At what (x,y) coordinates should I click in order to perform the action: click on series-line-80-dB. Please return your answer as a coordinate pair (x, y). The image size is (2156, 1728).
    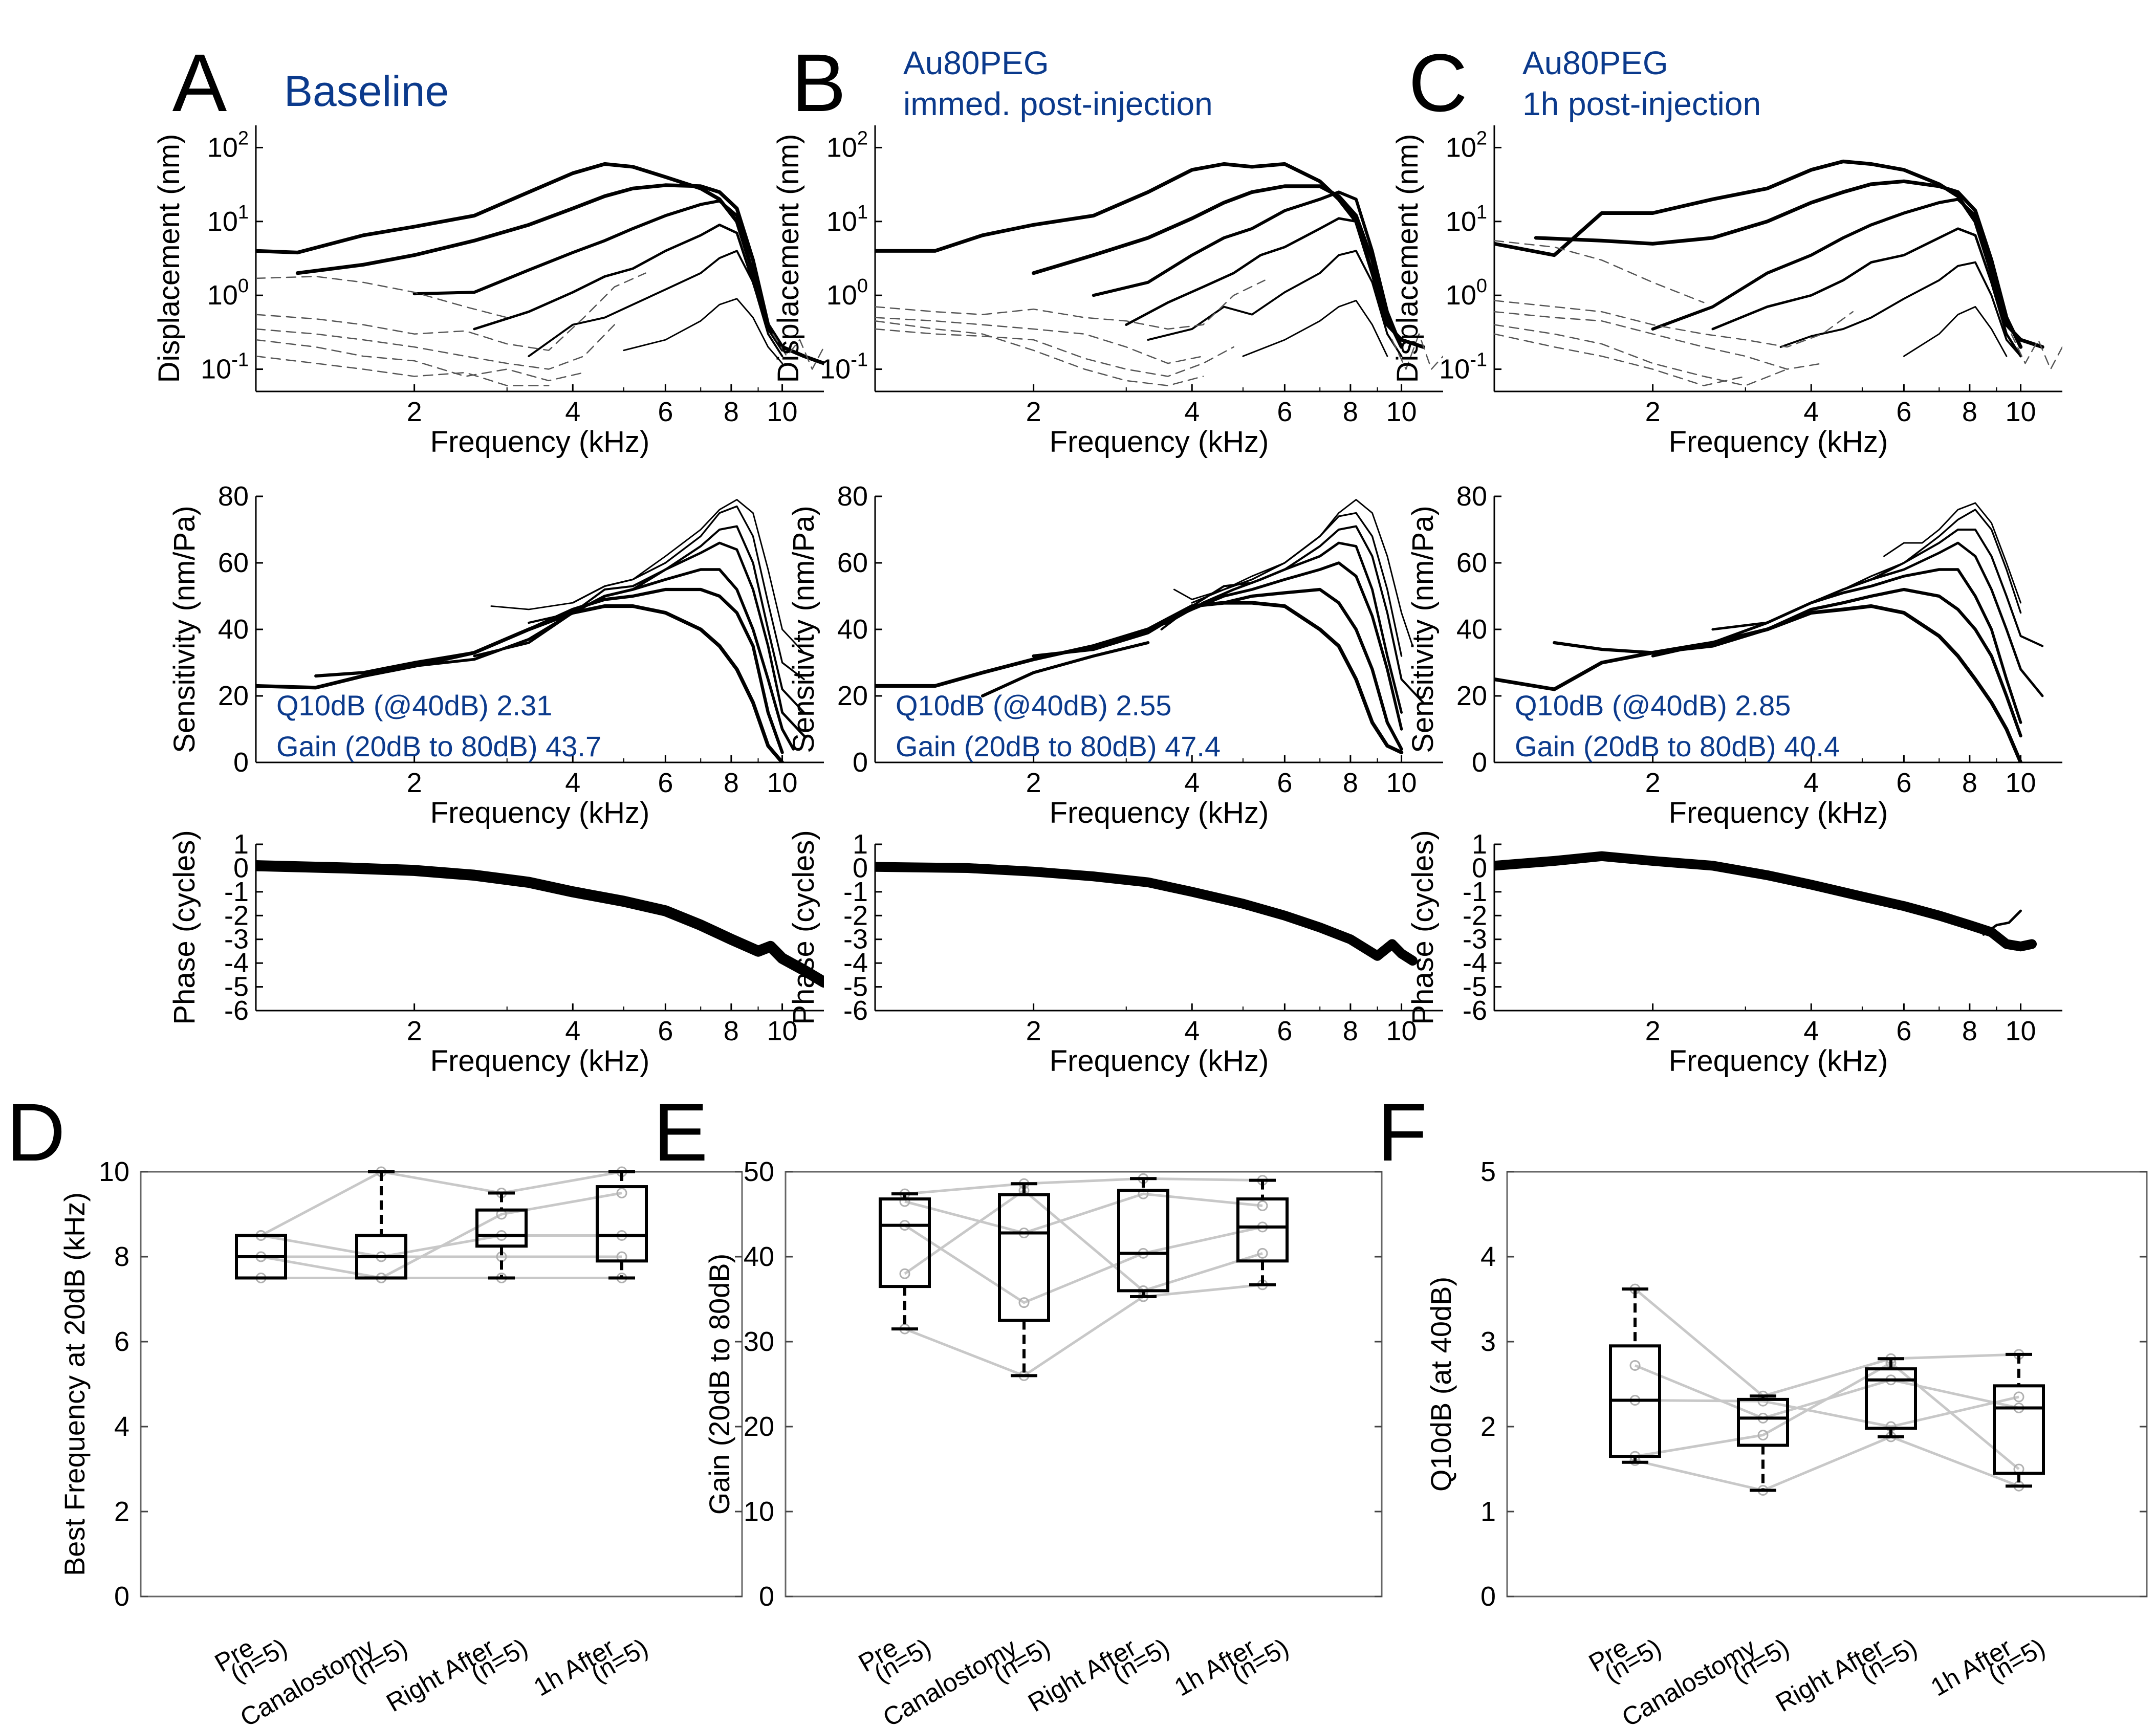
    Looking at the image, I should click on (540, 263).